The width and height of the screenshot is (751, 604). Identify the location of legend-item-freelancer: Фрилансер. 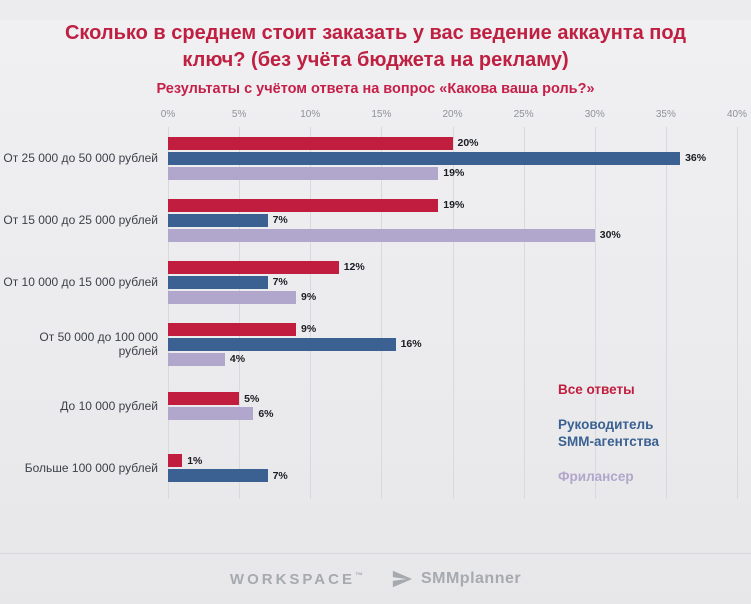
(596, 476).